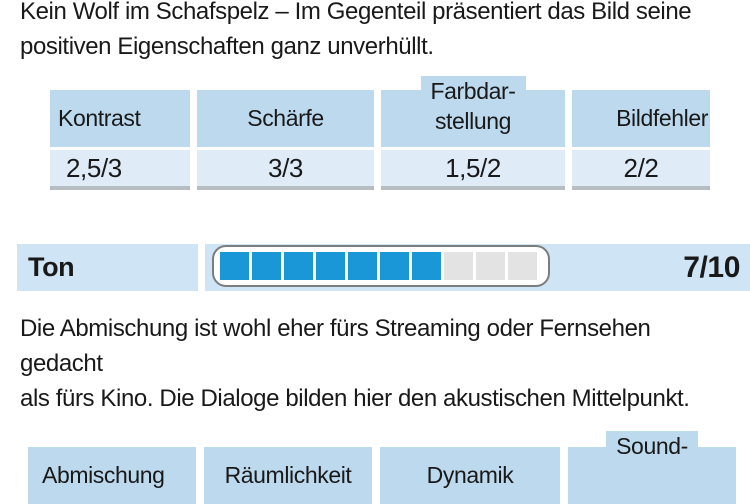 This screenshot has width=750, height=504. I want to click on column-header-2: Farbdar-stellung, so click(473, 111).